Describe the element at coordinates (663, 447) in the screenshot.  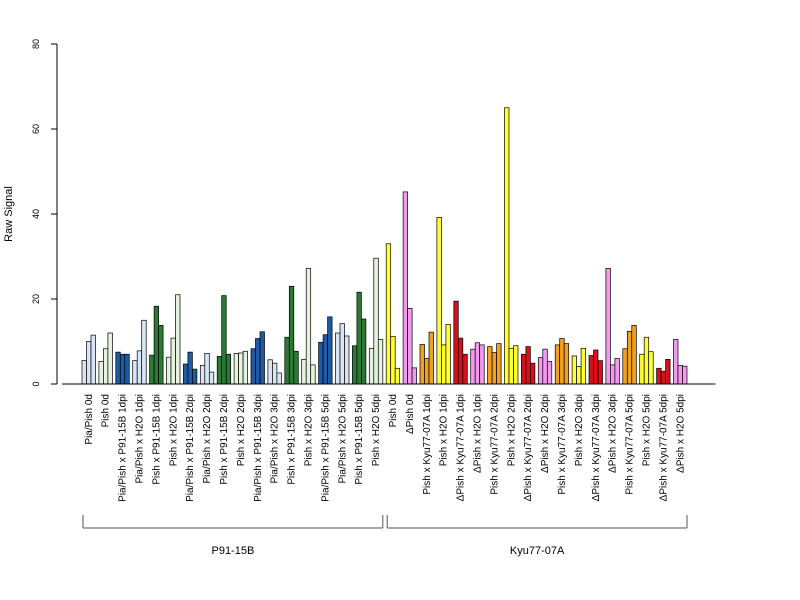
I see `x-tick-label: ΔPish x Kyu77-07A 5dpi` at that location.